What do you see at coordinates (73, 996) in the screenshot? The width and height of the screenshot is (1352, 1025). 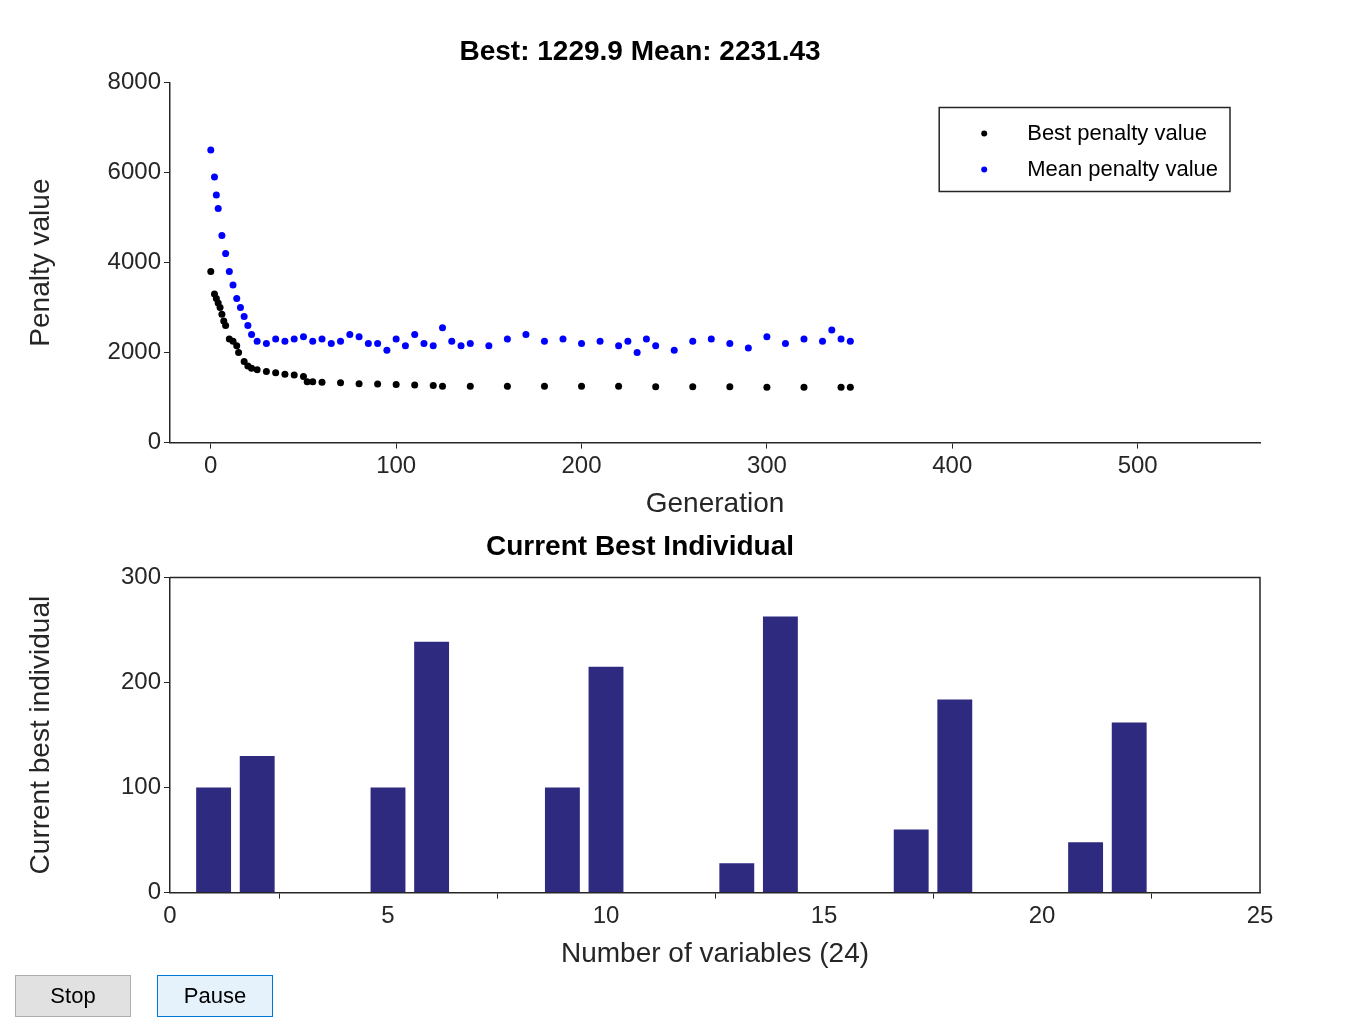 I see `control-button: Stop` at bounding box center [73, 996].